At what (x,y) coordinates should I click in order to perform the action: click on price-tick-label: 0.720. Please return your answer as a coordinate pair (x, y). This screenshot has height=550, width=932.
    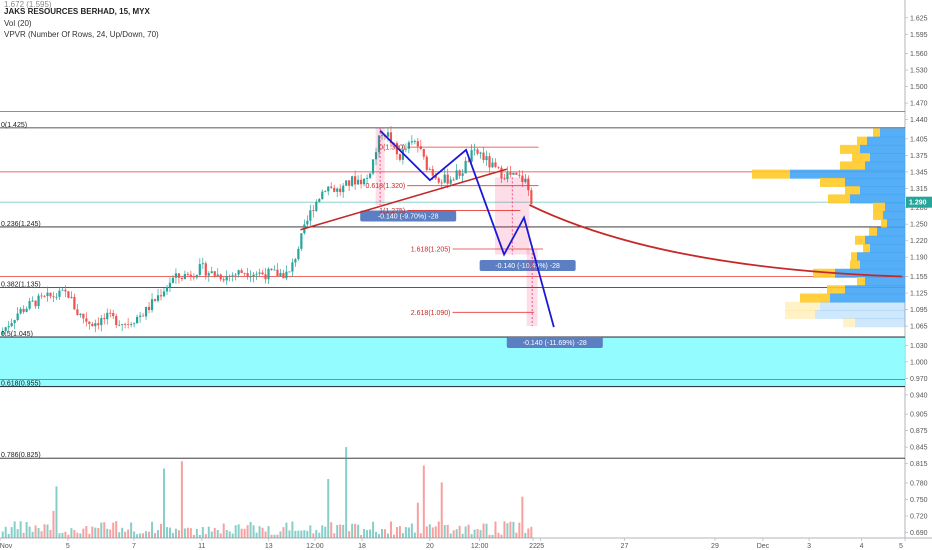
    Looking at the image, I should click on (919, 516).